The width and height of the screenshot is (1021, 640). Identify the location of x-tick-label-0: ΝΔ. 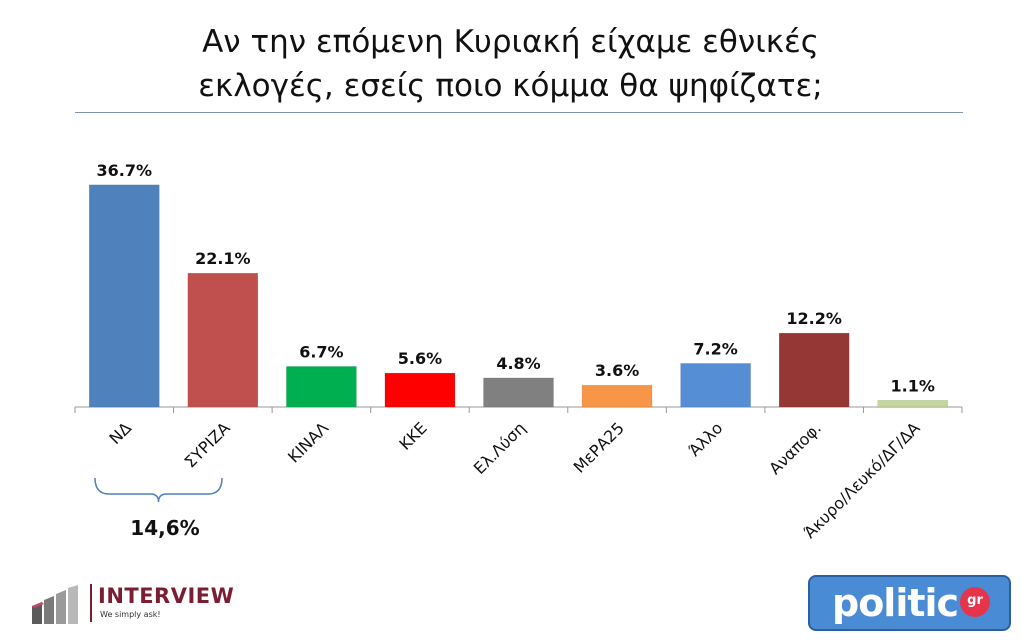
(120, 433).